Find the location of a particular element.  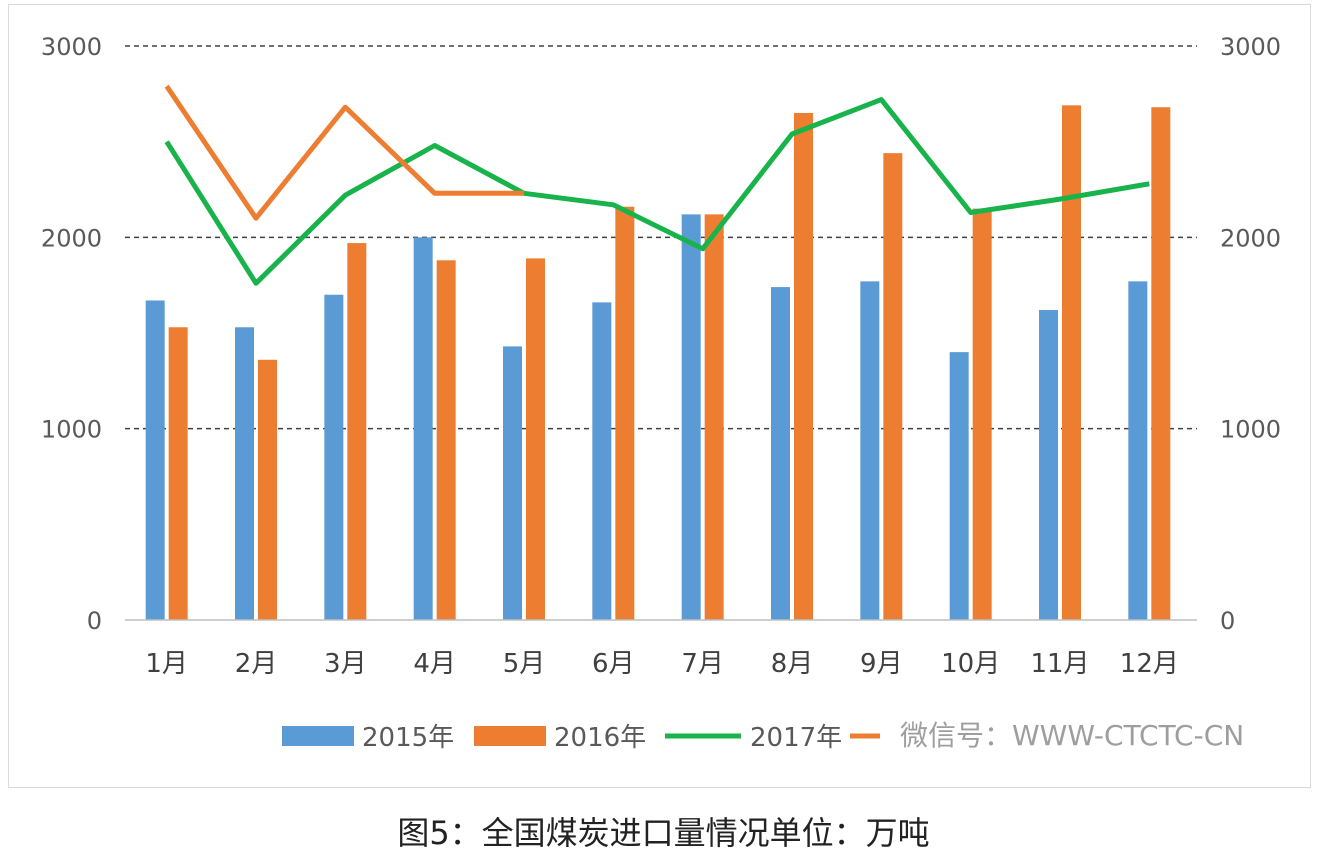

x-tick-label: 5月 is located at coordinates (524, 664).